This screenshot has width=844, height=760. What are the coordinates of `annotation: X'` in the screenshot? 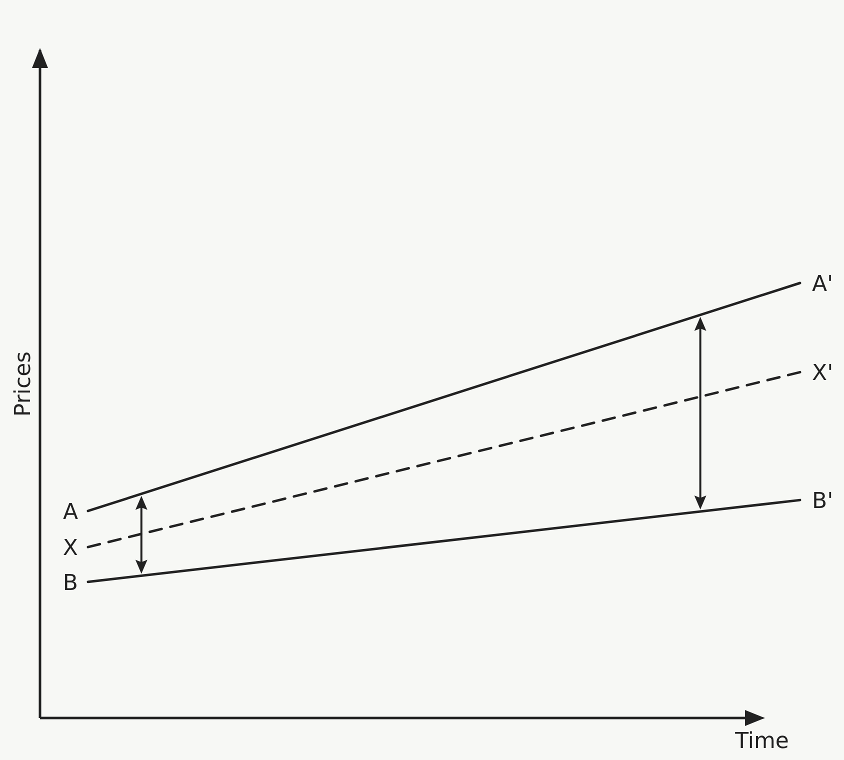 It's located at (823, 373).